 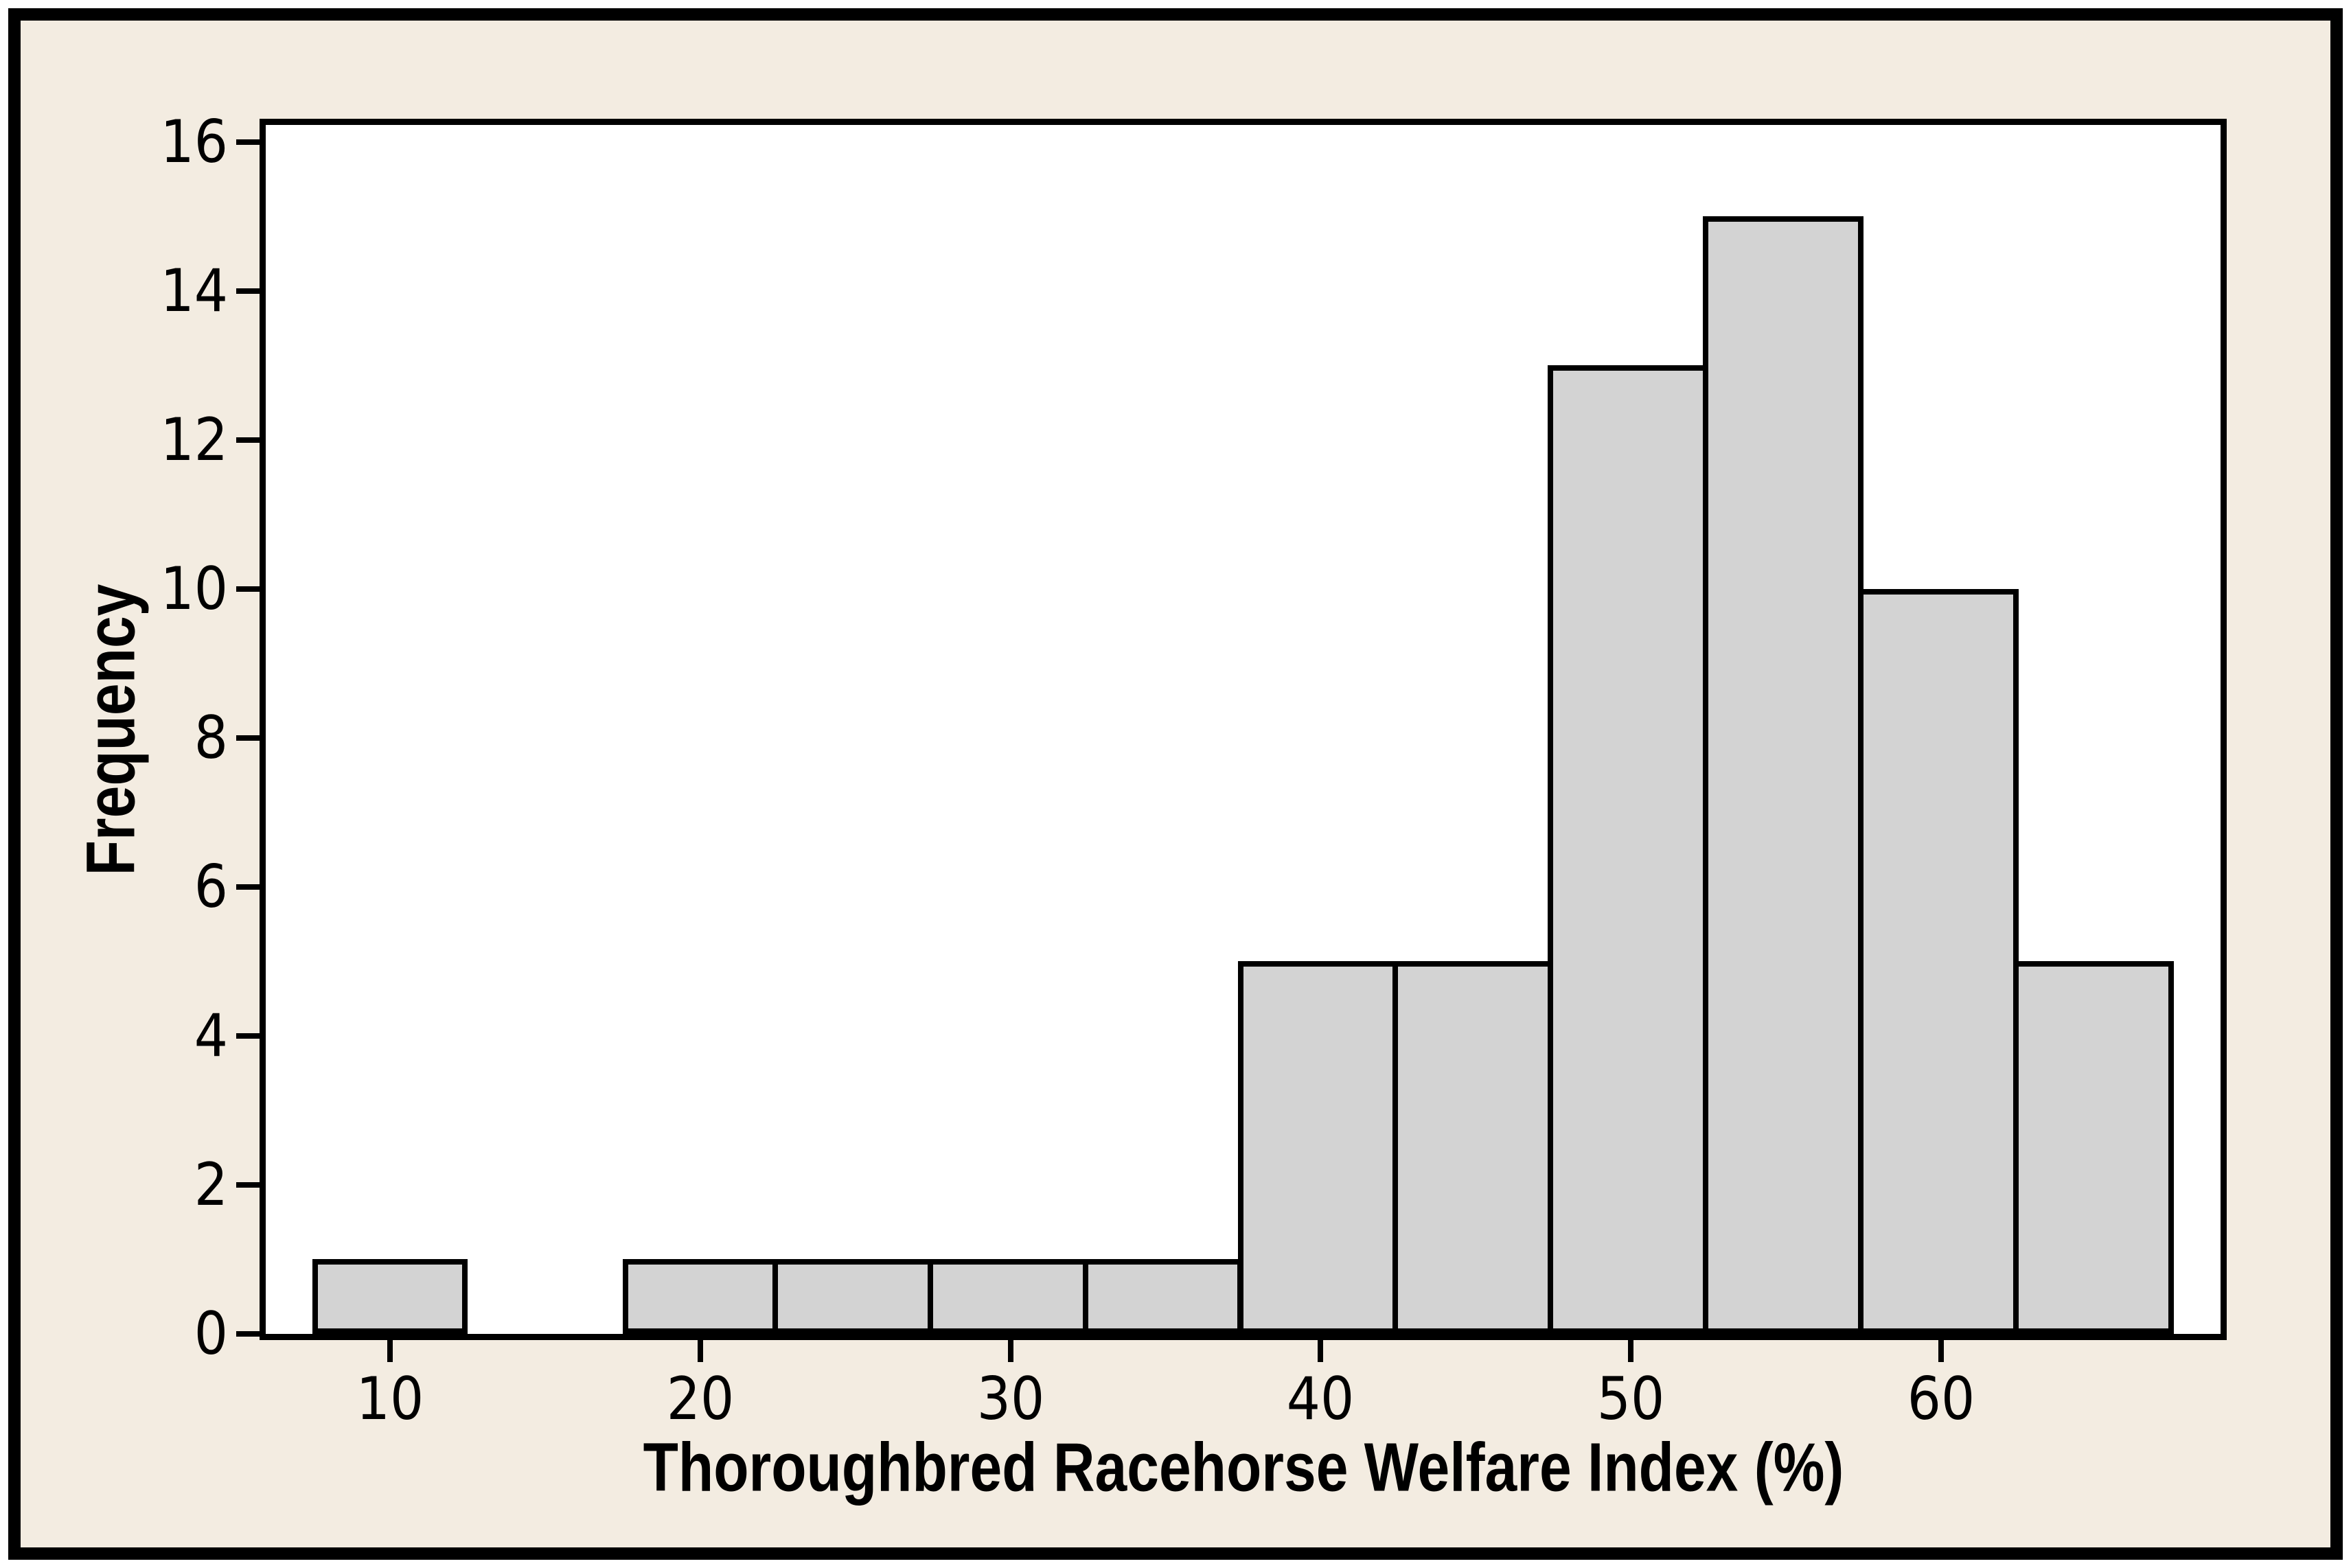 I want to click on y-axis-tick-label: 2, so click(x=211, y=1184).